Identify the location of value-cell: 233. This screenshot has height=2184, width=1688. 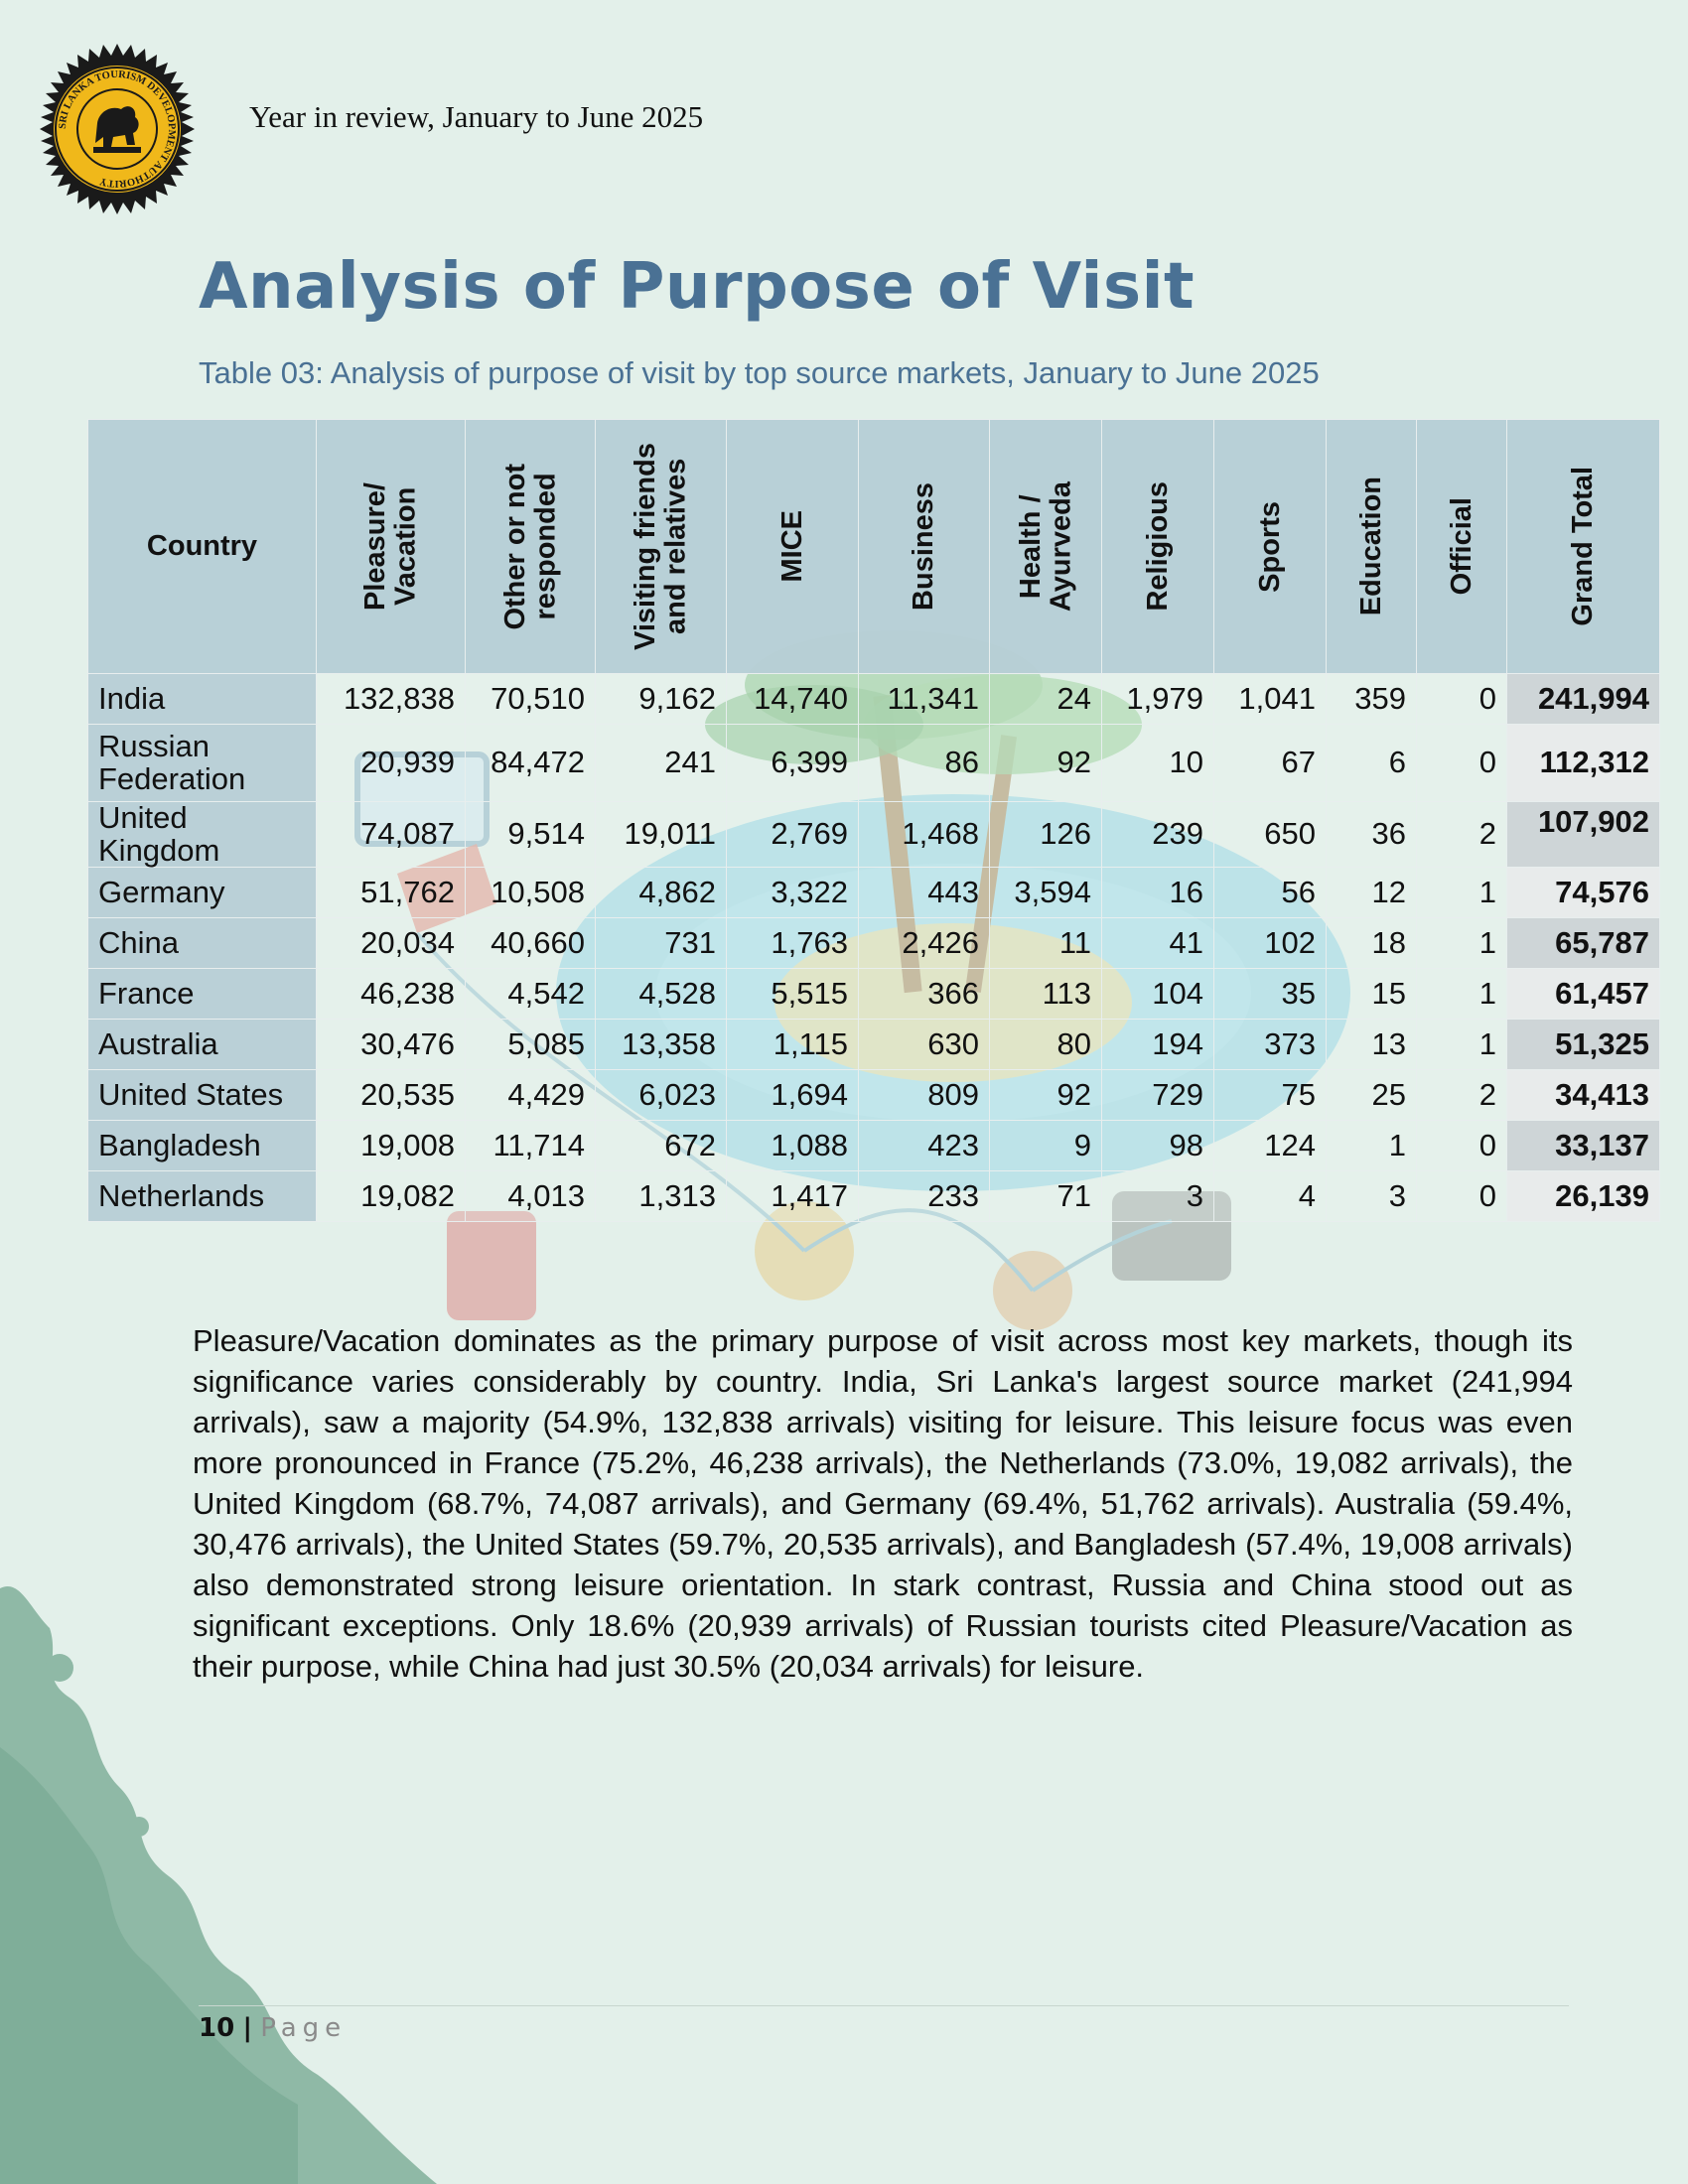
(924, 1196).